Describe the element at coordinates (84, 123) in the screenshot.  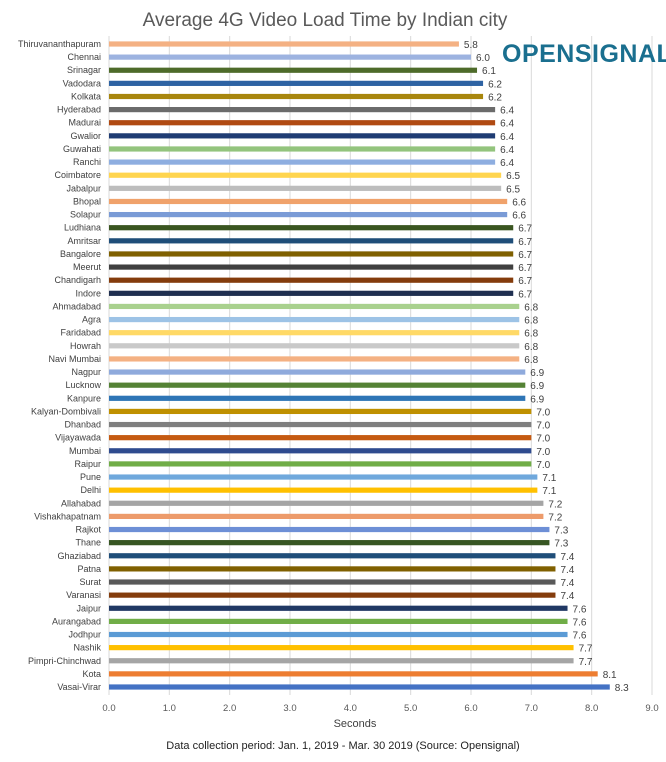
I see `category-label: Madurai` at that location.